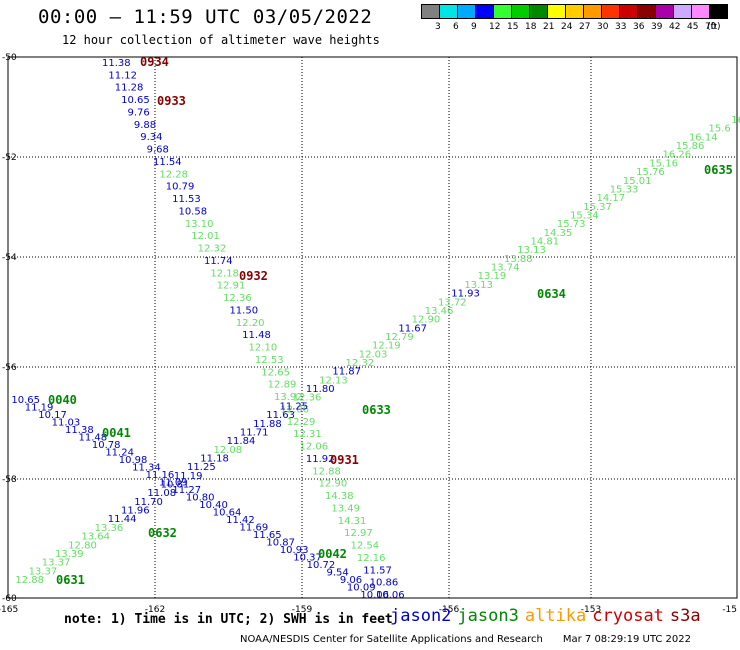  What do you see at coordinates (231, 286) in the screenshot?
I see `swh-value: 12.91` at bounding box center [231, 286].